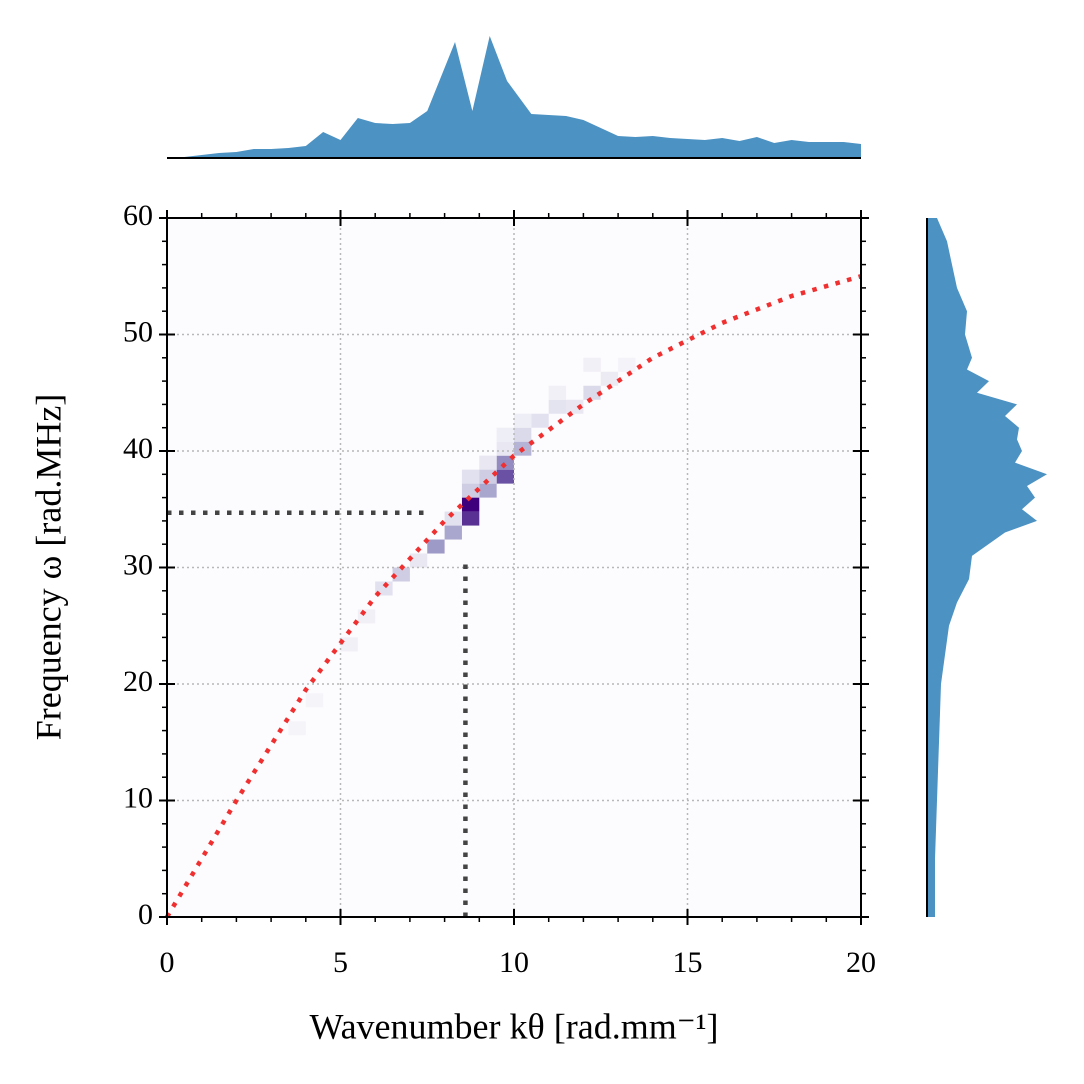 The width and height of the screenshot is (1084, 1084). Describe the element at coordinates (340, 962) in the screenshot. I see `x-tick-label: 5` at that location.